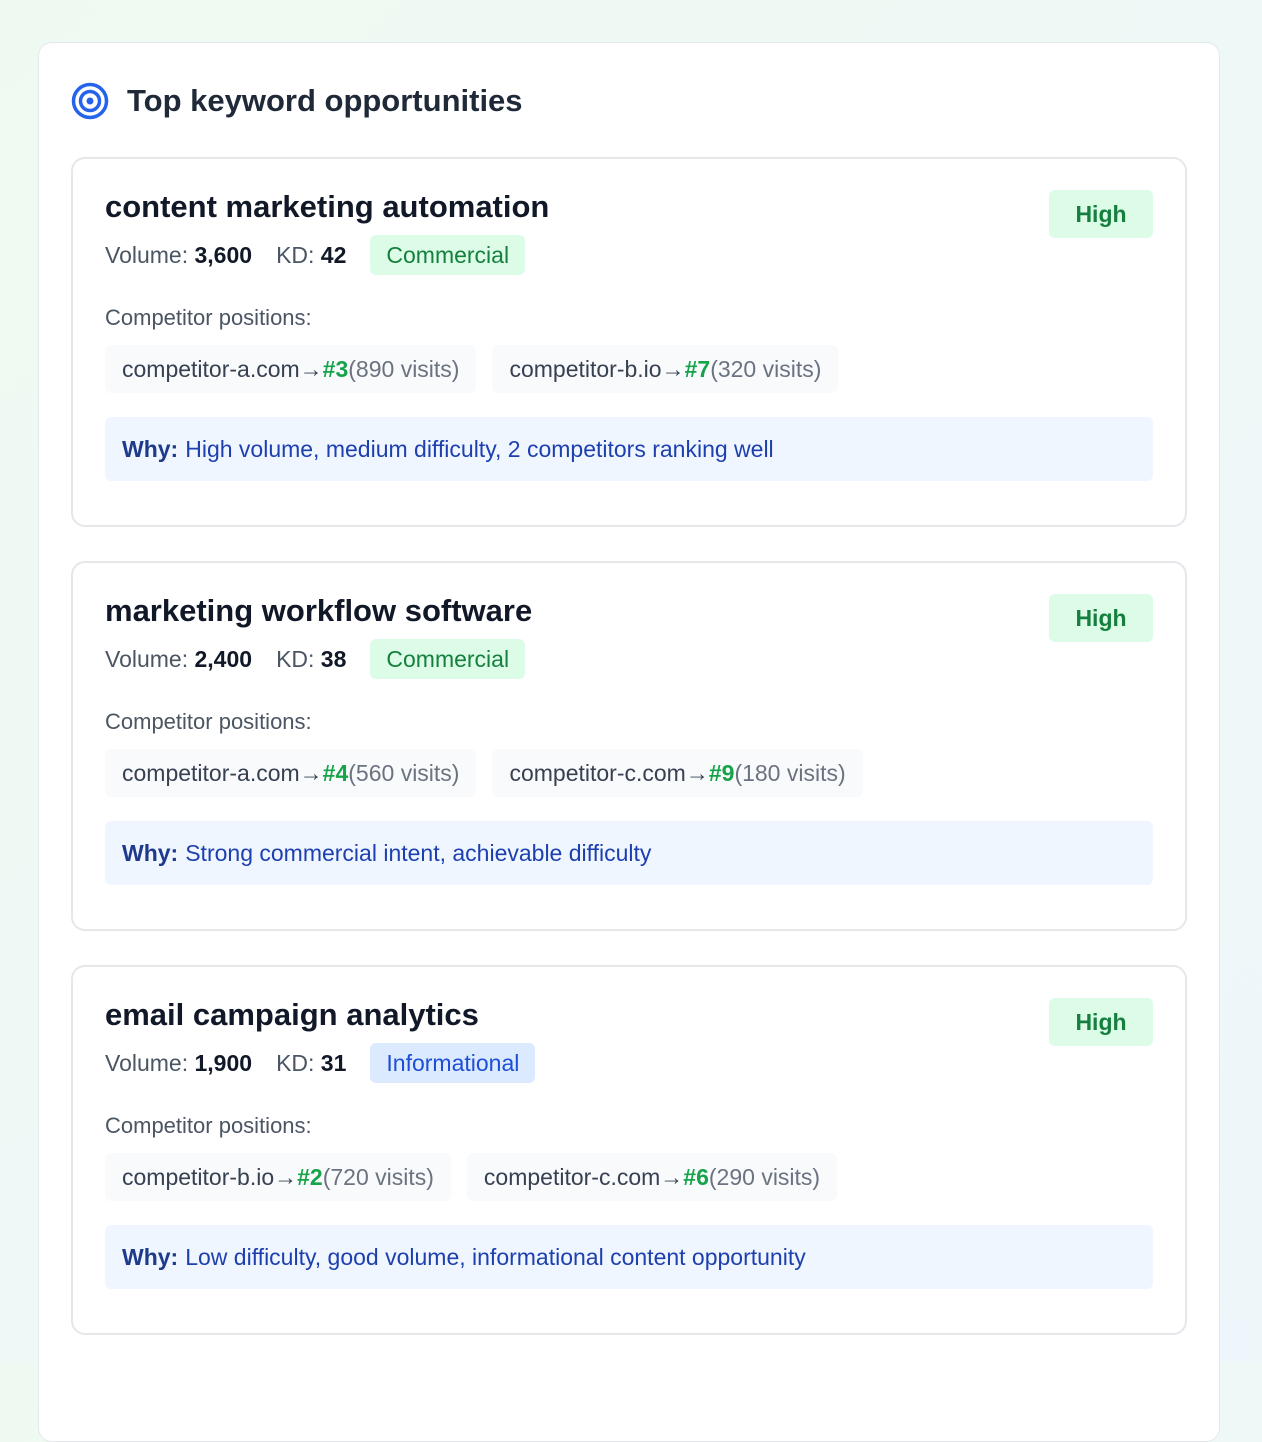 This screenshot has width=1262, height=1442. What do you see at coordinates (333, 254) in the screenshot?
I see `kd-value: 42` at bounding box center [333, 254].